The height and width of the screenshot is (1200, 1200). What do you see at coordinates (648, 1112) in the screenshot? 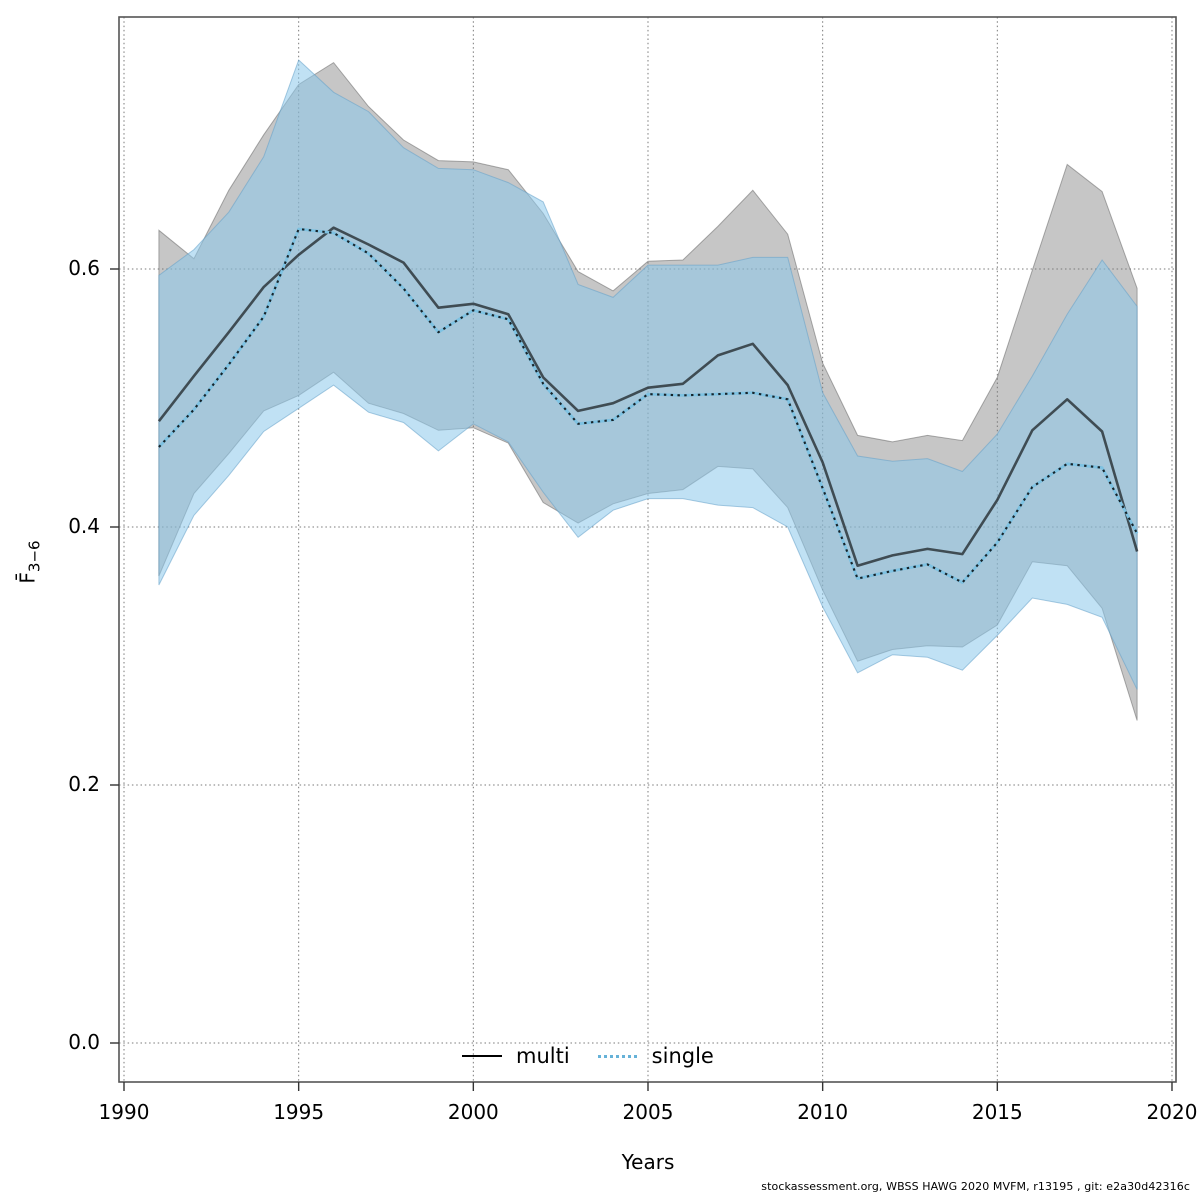
I see `x-tick-label: 2005` at bounding box center [648, 1112].